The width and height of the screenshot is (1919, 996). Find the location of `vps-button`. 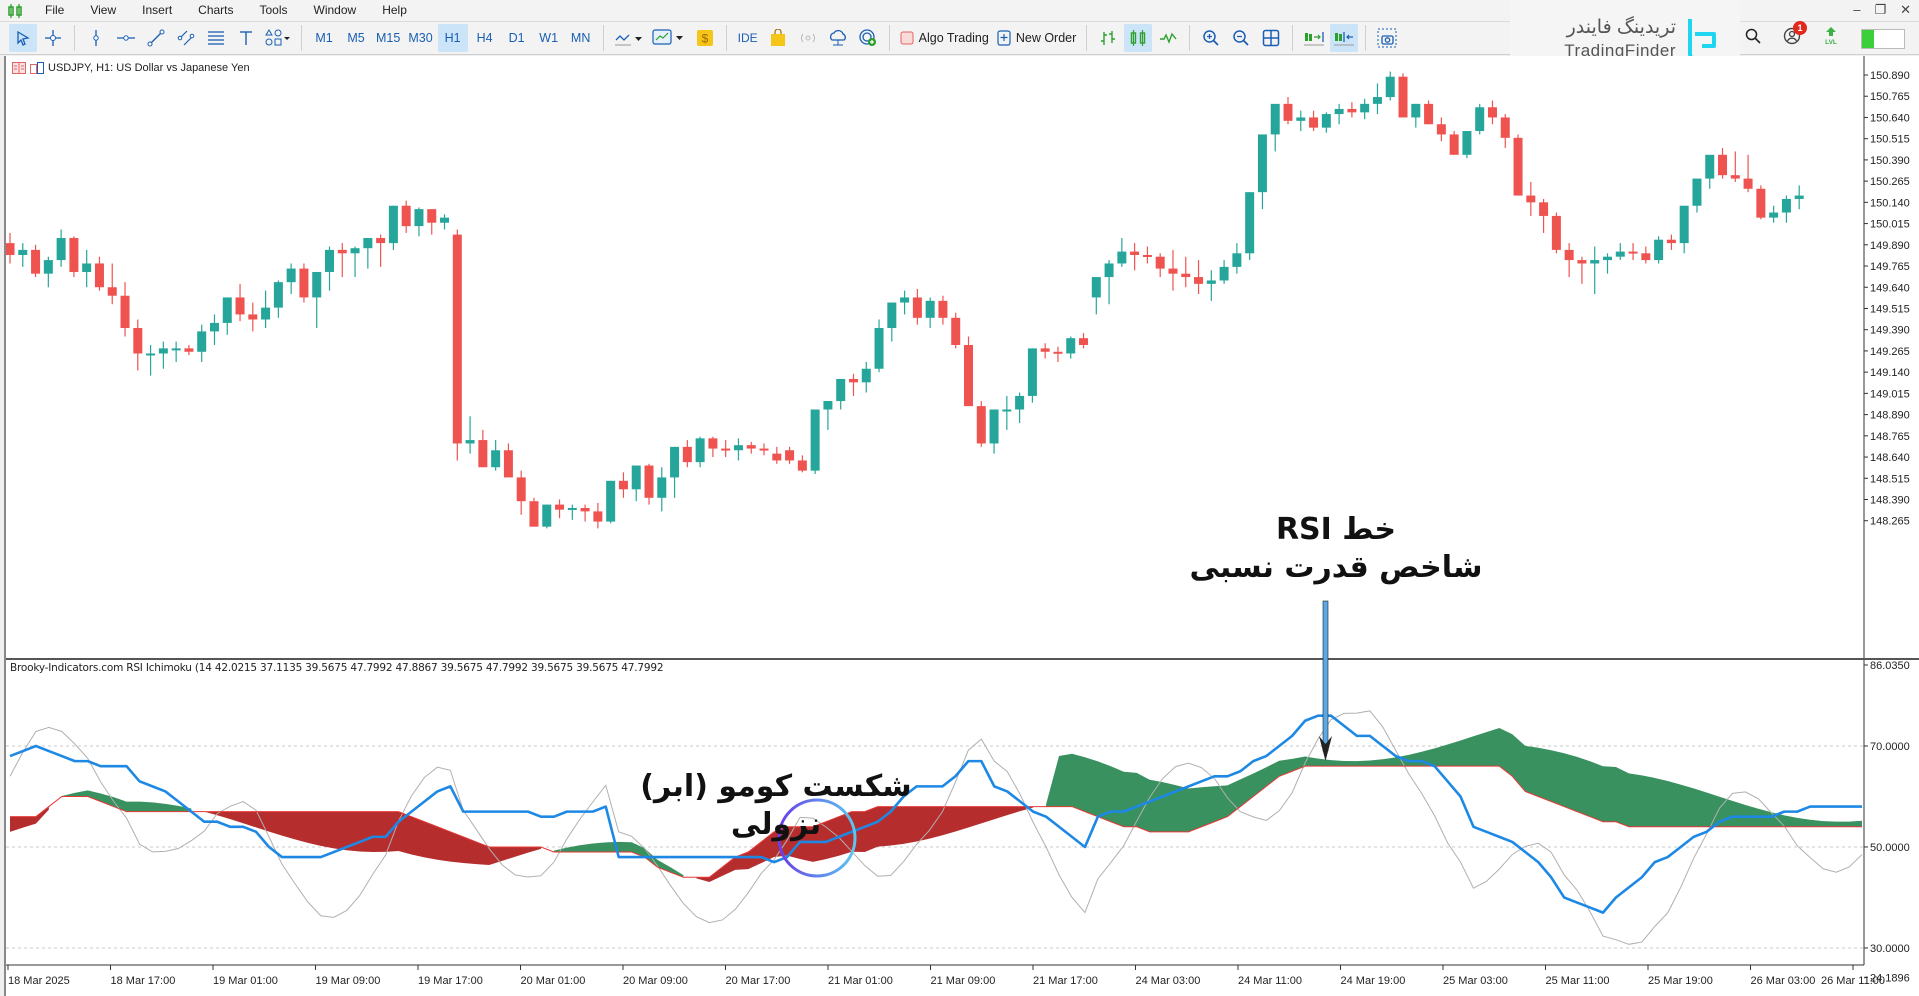

vps-button is located at coordinates (838, 38).